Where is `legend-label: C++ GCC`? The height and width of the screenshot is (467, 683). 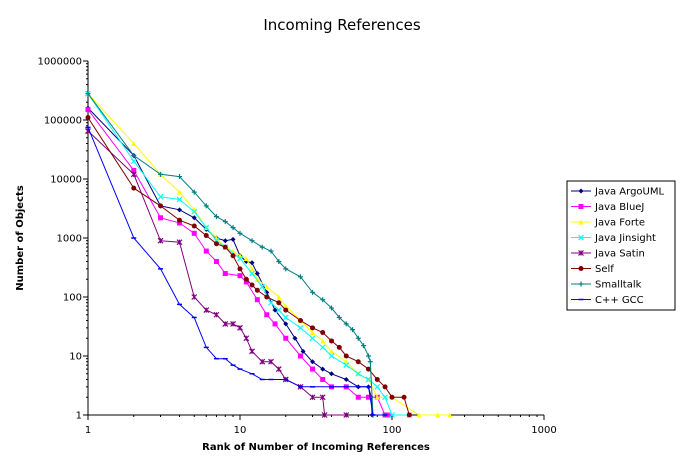 legend-label: C++ GCC is located at coordinates (619, 300).